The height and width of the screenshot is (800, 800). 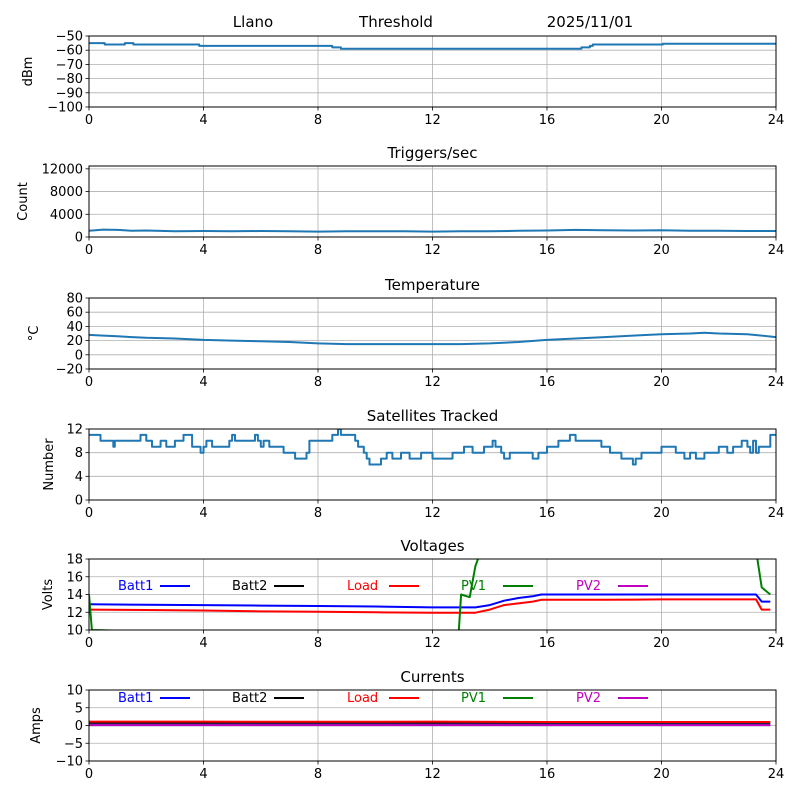 I want to click on y-axis-label: Count, so click(x=23, y=201).